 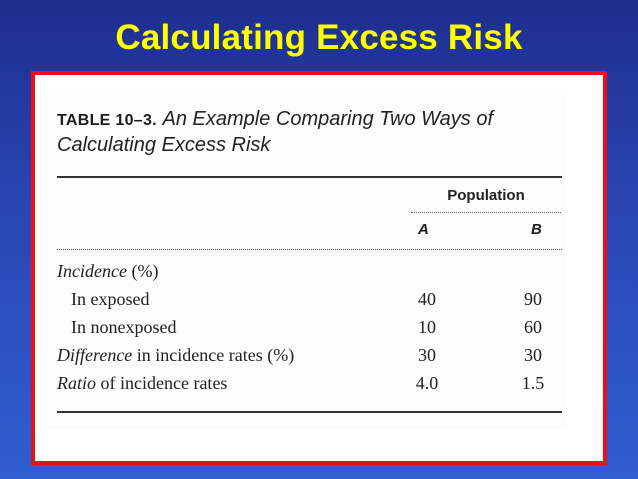 What do you see at coordinates (427, 383) in the screenshot?
I see `cell-a: 4.0` at bounding box center [427, 383].